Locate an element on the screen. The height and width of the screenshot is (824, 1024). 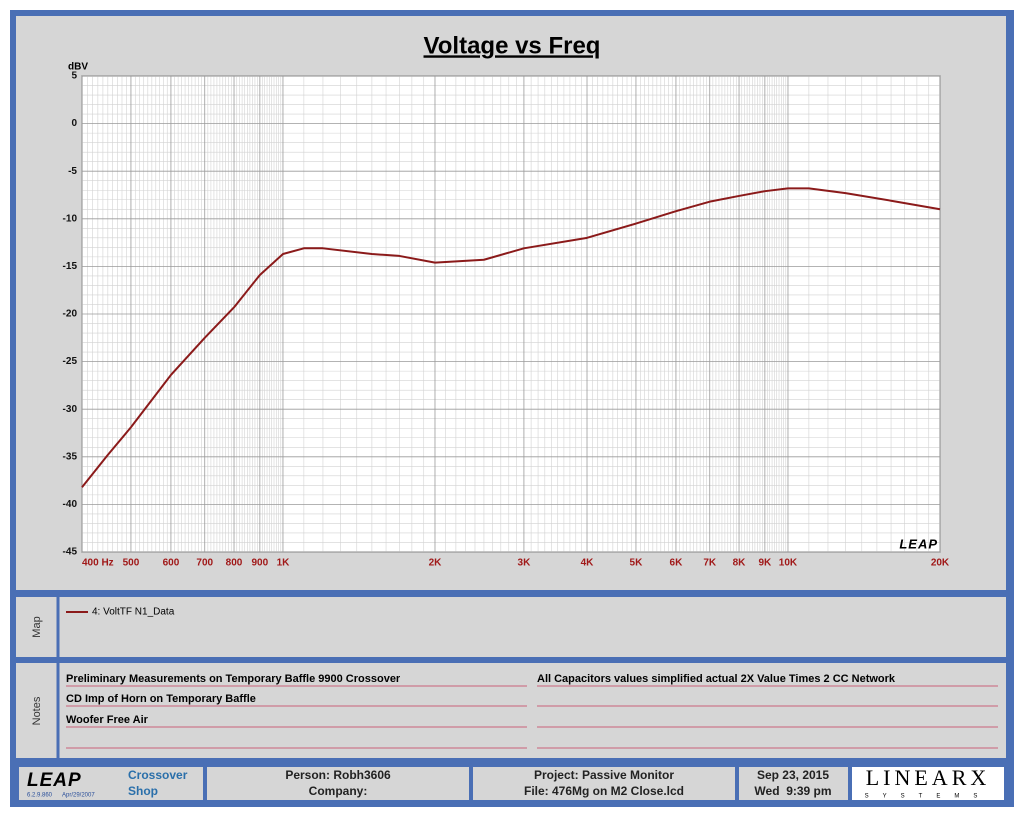
build-date: Apr/29/2007 is located at coordinates (78, 796).